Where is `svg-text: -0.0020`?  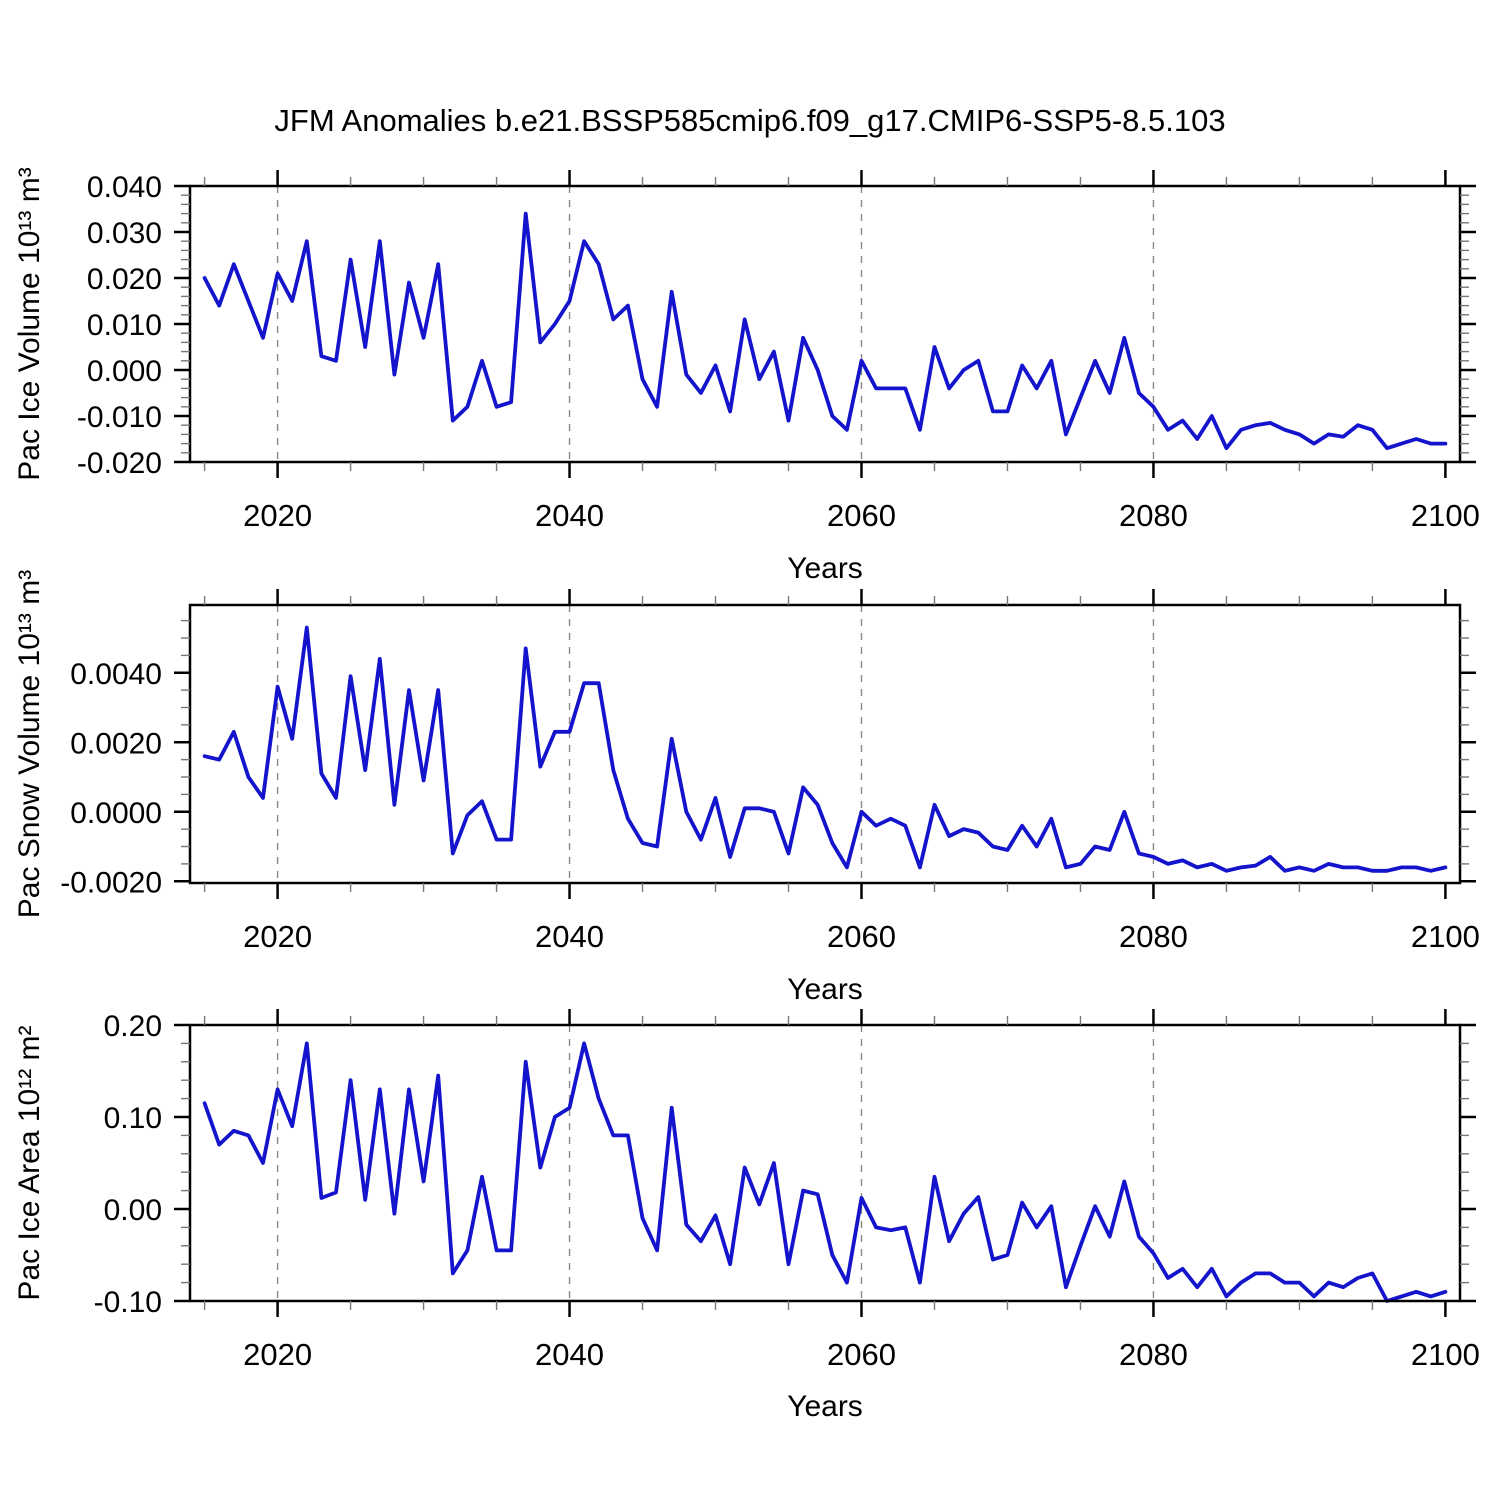 svg-text: -0.0020 is located at coordinates (111, 882).